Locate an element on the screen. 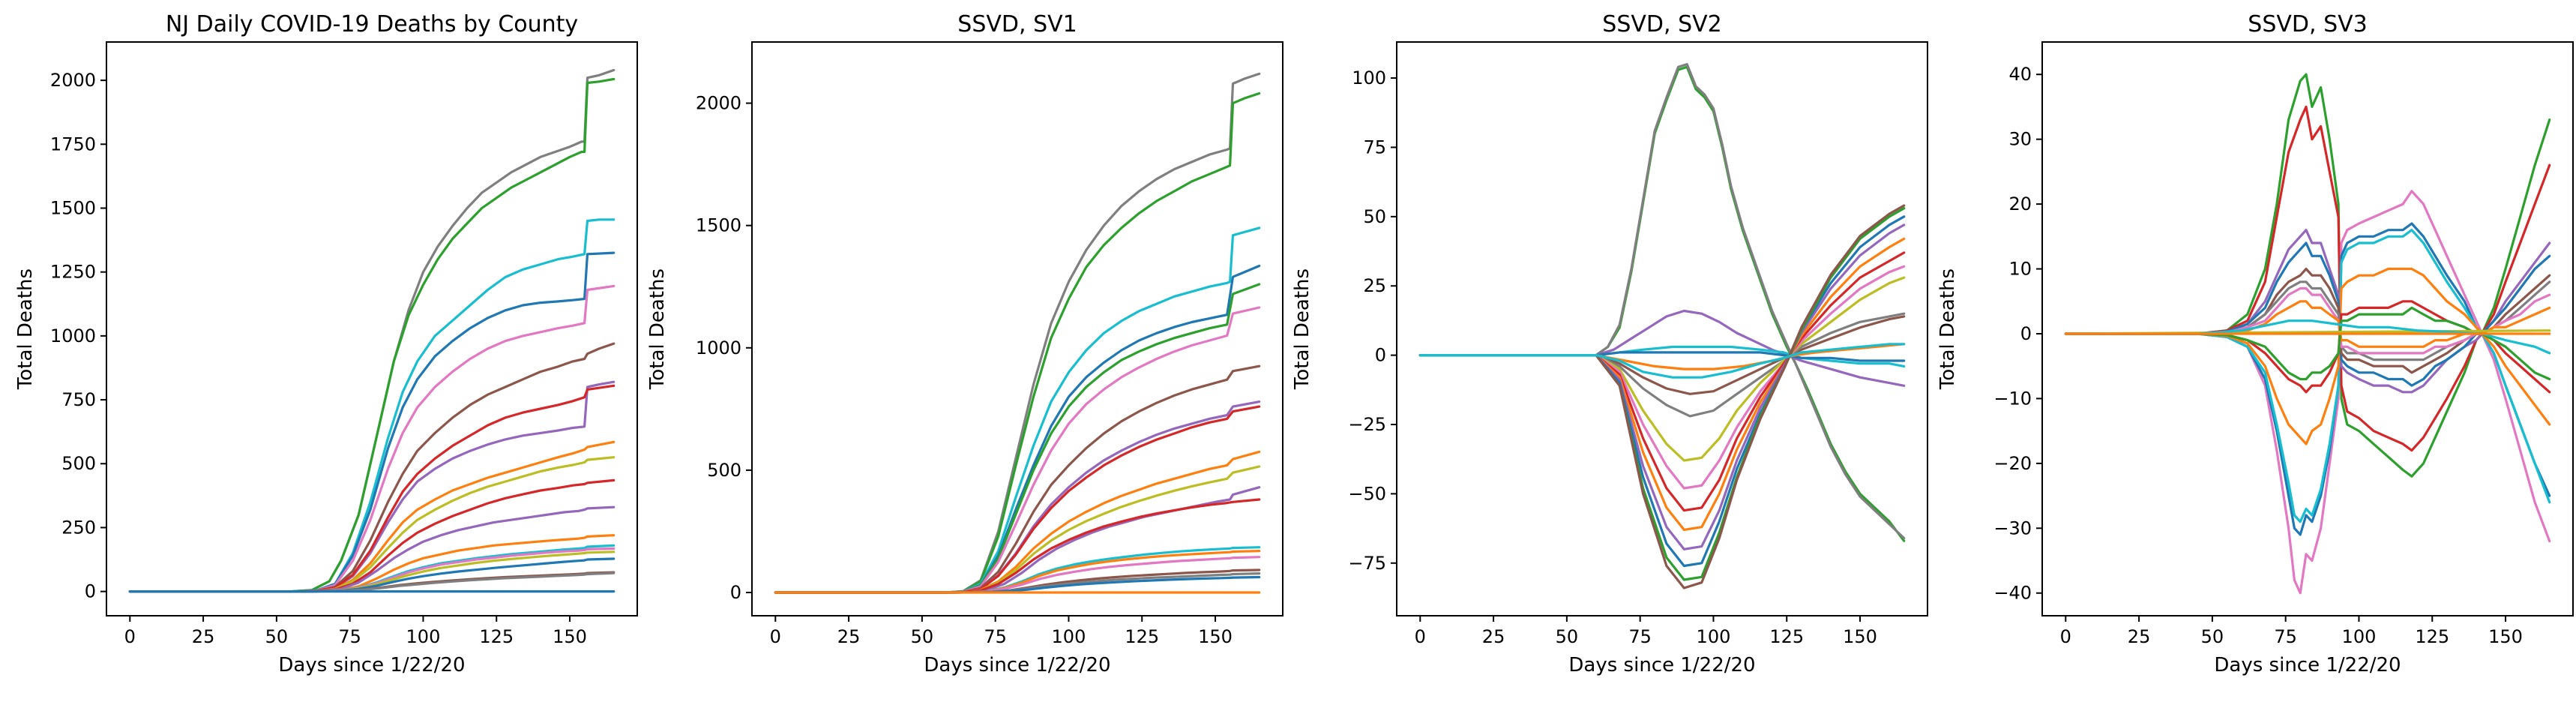 This screenshot has height=702, width=2576. y-tick-label: 250 is located at coordinates (78, 527).